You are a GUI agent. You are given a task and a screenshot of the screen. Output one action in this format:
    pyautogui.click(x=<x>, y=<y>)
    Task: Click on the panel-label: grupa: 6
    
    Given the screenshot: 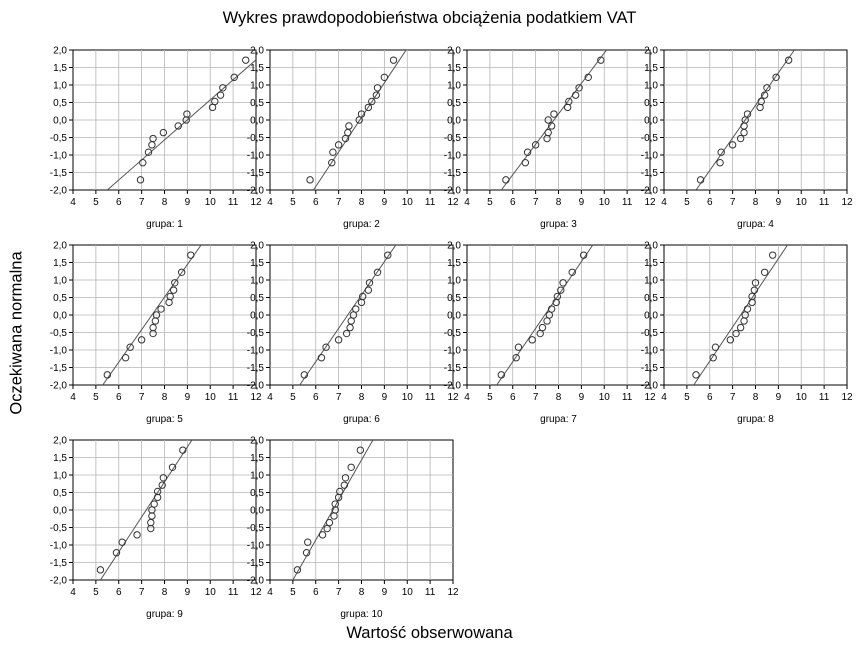 What is the action you would take?
    pyautogui.click(x=361, y=419)
    